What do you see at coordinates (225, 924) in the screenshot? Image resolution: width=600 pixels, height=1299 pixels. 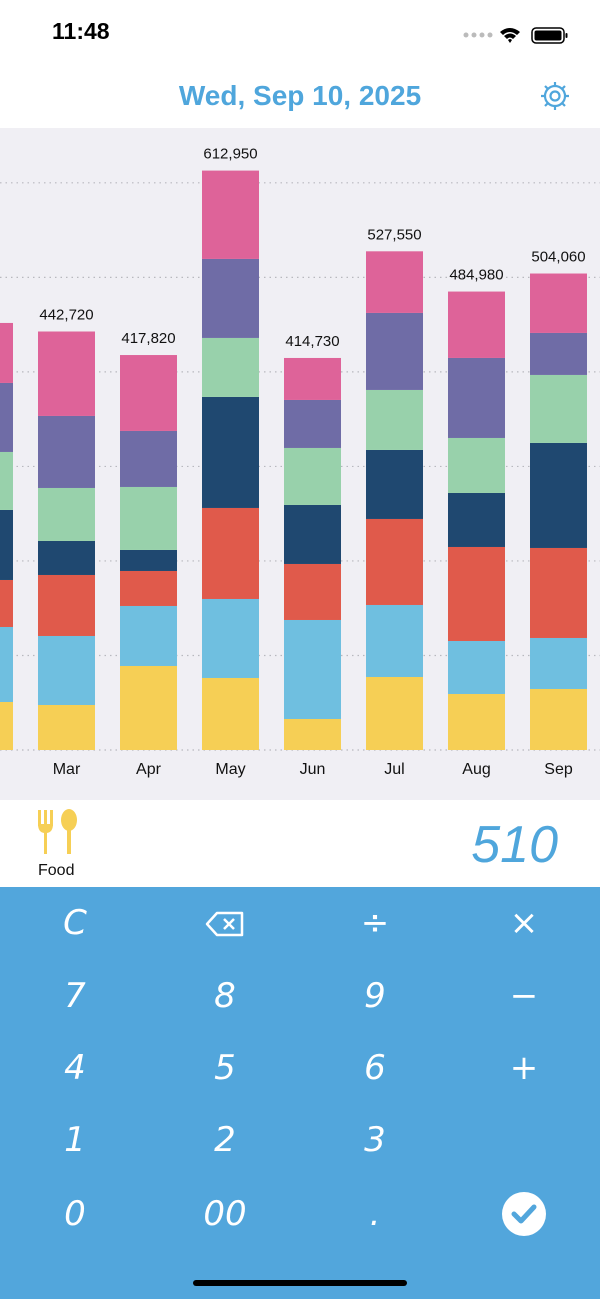 I see `key-backspace` at bounding box center [225, 924].